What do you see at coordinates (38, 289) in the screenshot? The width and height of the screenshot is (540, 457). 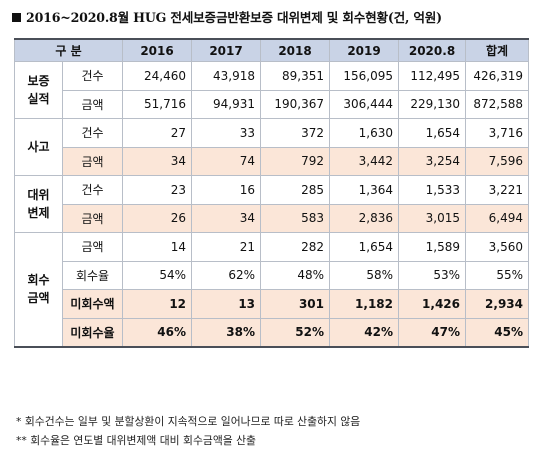 I see `group-label: 회수 금액` at bounding box center [38, 289].